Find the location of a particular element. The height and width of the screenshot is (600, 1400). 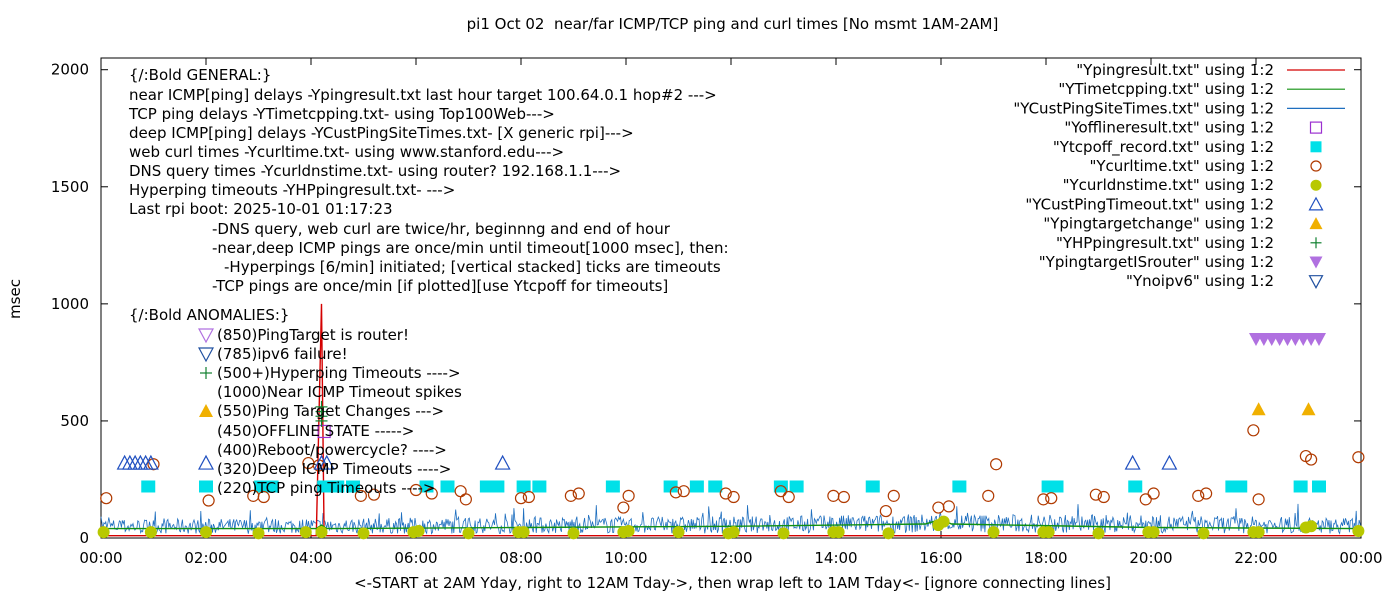

x-tick-label: 22:00 is located at coordinates (1255, 558).